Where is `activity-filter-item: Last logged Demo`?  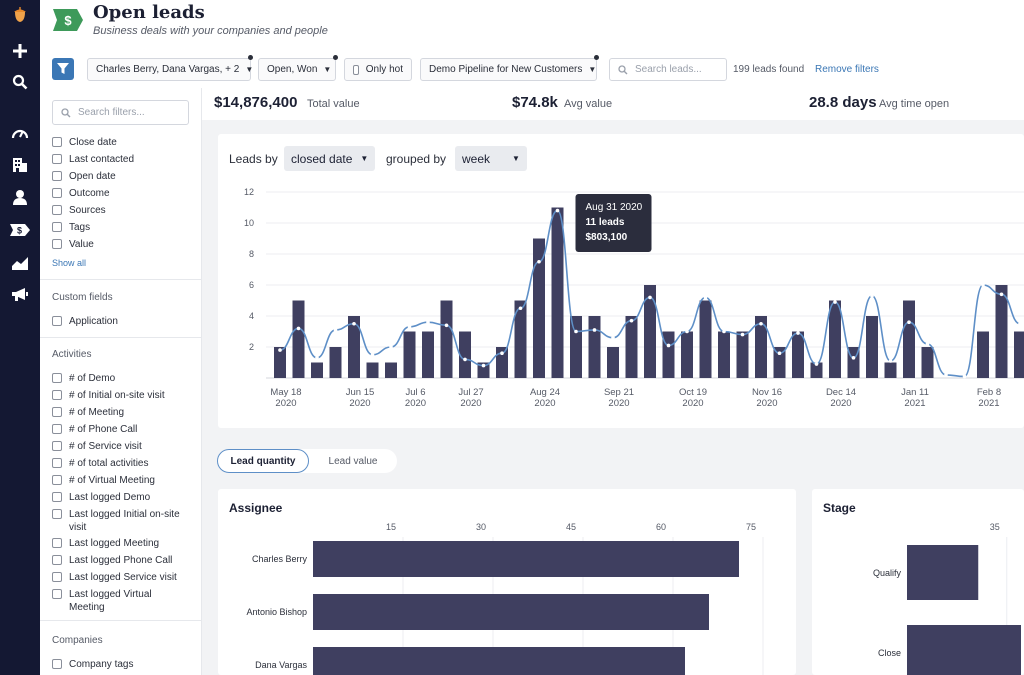
activity-filter-item: Last logged Demo is located at coordinates (122, 497).